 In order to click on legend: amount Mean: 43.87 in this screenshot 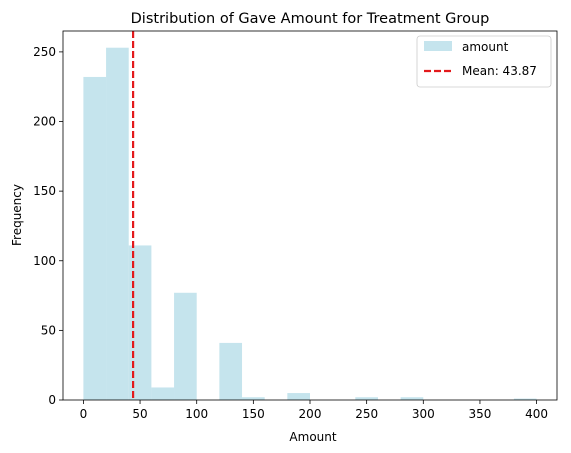, I will do `click(484, 61)`.